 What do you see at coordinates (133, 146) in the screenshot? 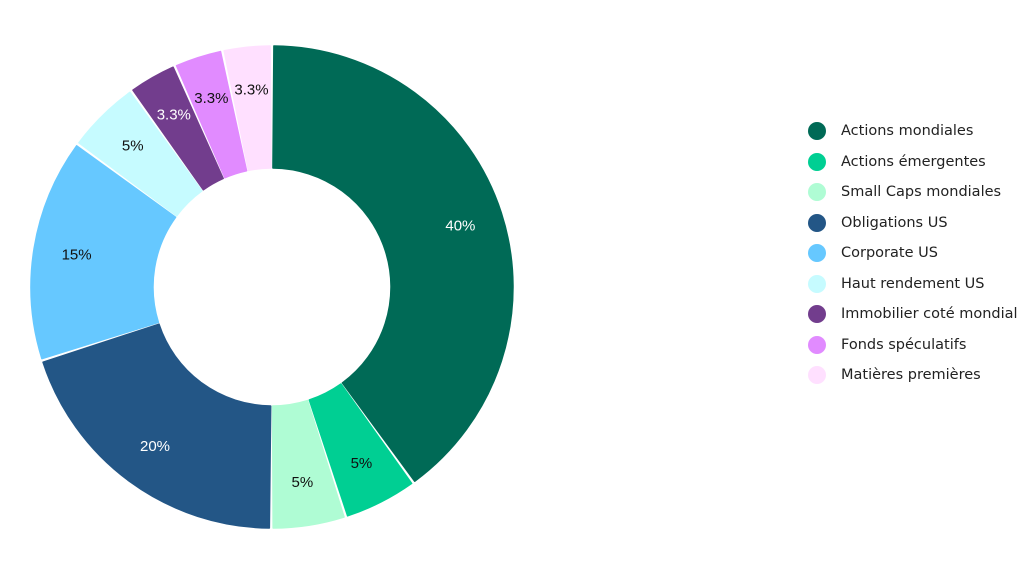
I see `slice-label-haut-rendement-us: 5%` at bounding box center [133, 146].